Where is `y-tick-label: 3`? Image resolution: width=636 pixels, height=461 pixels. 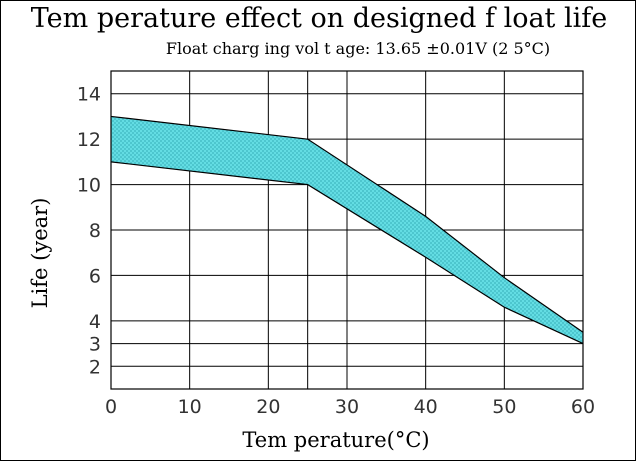
y-tick-label: 3 is located at coordinates (95, 345).